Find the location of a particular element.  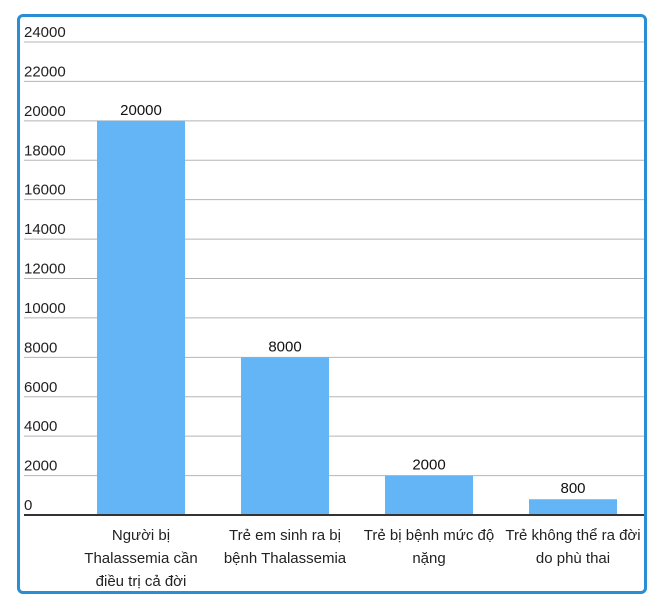

data-label: 20000 is located at coordinates (141, 110).